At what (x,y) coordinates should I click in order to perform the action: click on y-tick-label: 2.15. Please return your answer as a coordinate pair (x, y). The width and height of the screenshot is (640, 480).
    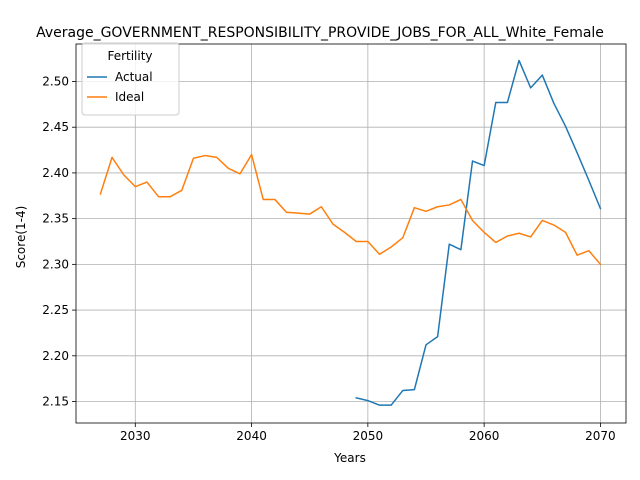
    Looking at the image, I should click on (55, 402).